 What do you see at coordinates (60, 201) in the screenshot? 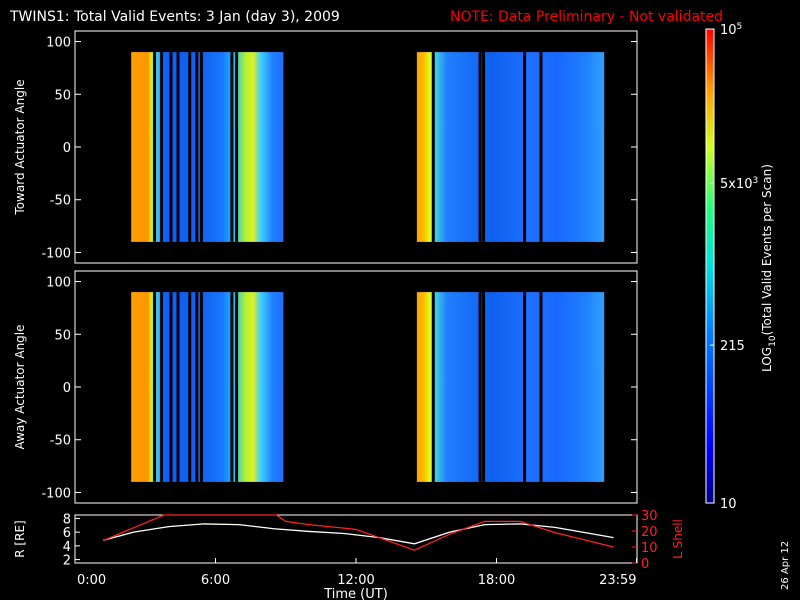
I see `top-ytick-label-3: -50` at bounding box center [60, 201].